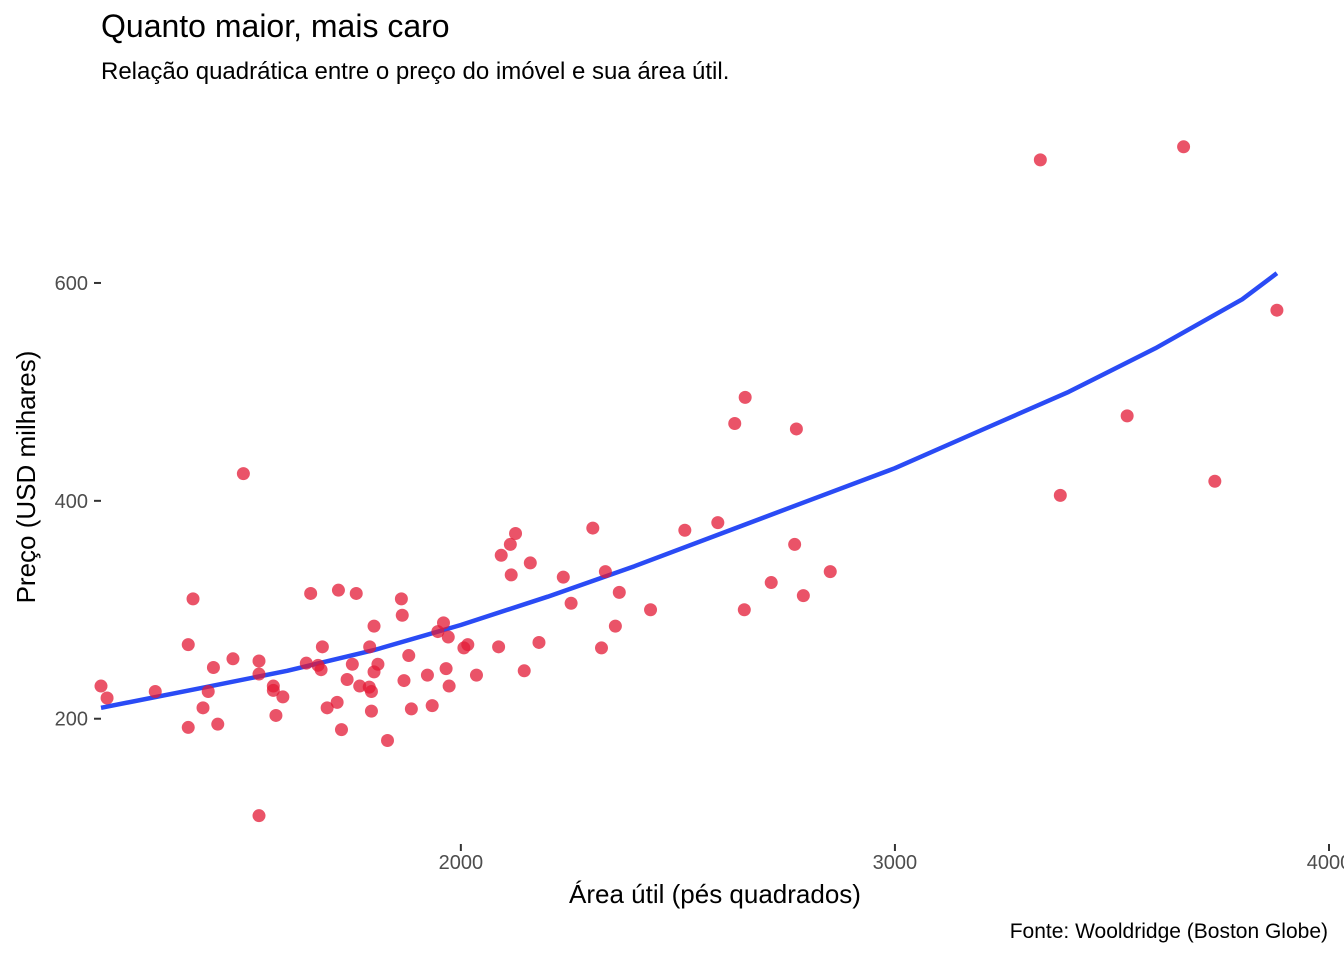  What do you see at coordinates (715, 894) in the screenshot?
I see `x-axis-title: Área útil (pés quadrados)` at bounding box center [715, 894].